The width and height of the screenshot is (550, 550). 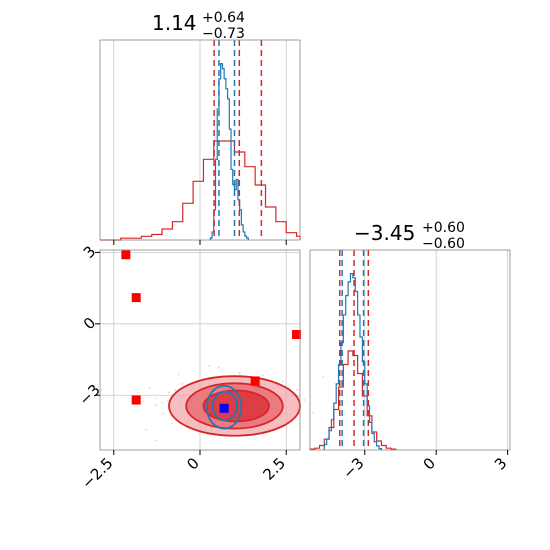 What do you see at coordinates (198, 26) in the screenshot?
I see `title-param1: 1.14 +0.64 −0.73` at bounding box center [198, 26].